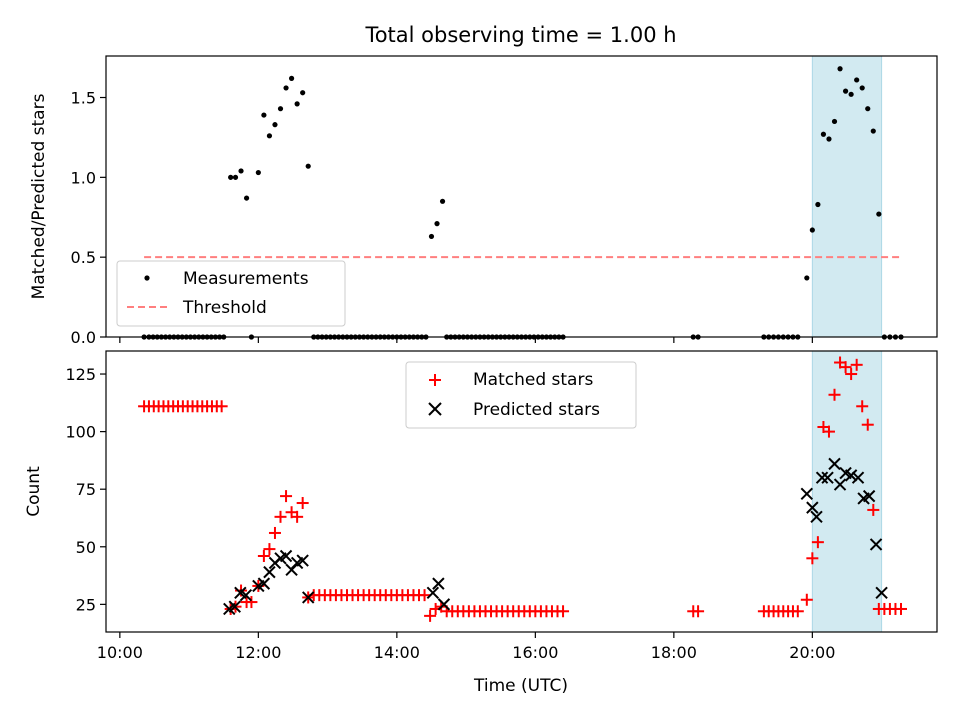 This screenshot has width=960, height=720. What do you see at coordinates (88, 218) in the screenshot?
I see `y-axis-ticks: 0.0 0.5 1.0 1.5` at bounding box center [88, 218].